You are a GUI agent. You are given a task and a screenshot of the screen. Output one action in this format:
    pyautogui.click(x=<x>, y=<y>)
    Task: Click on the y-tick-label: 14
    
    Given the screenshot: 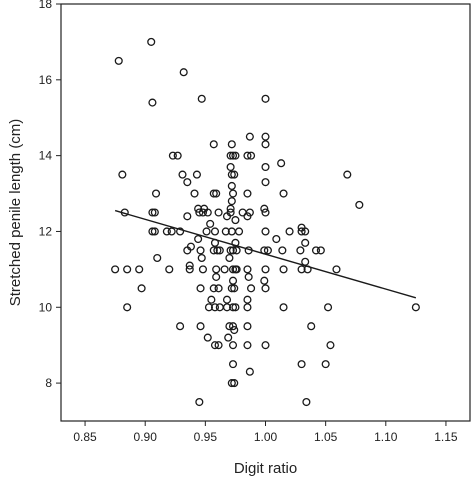 What is the action you would take?
    pyautogui.click(x=46, y=156)
    